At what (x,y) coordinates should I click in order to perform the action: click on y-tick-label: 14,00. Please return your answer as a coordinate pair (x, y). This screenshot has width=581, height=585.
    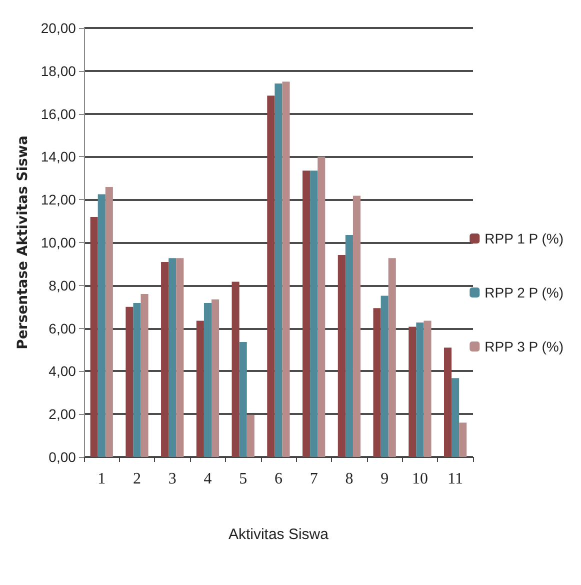
    Looking at the image, I should click on (58, 156).